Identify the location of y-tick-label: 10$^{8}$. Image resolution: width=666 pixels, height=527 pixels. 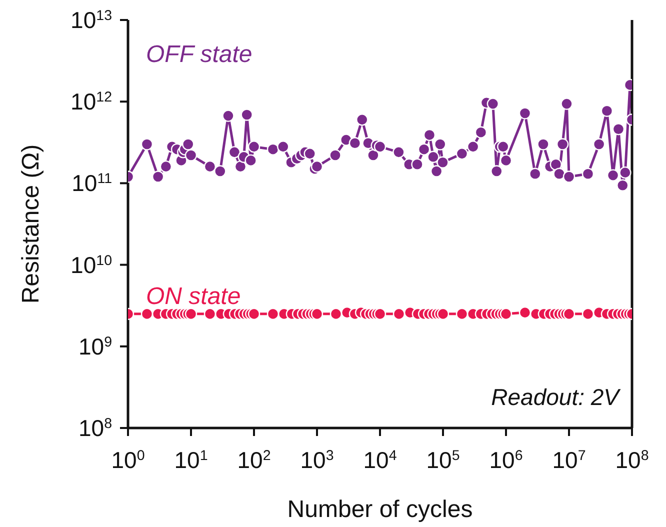
(95, 428).